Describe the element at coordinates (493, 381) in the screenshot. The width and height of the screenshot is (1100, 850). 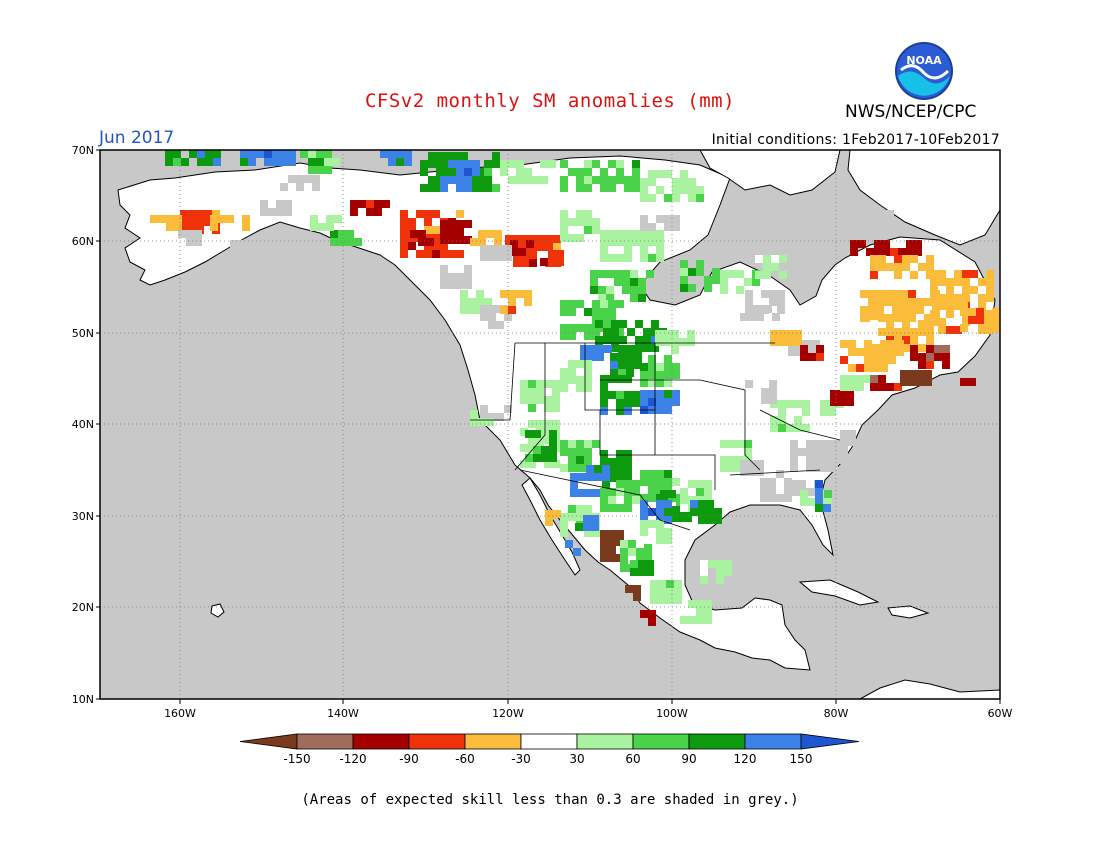
I see `border-w1` at that location.